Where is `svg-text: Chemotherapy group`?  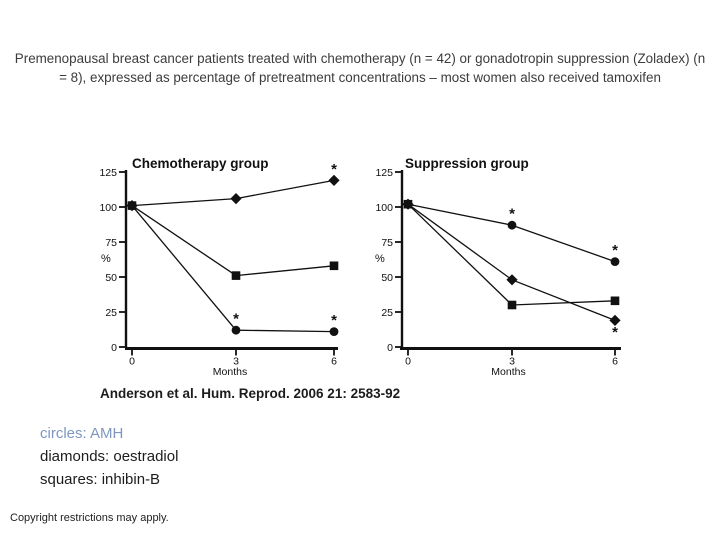
svg-text: Chemotherapy group is located at coordinates (200, 163).